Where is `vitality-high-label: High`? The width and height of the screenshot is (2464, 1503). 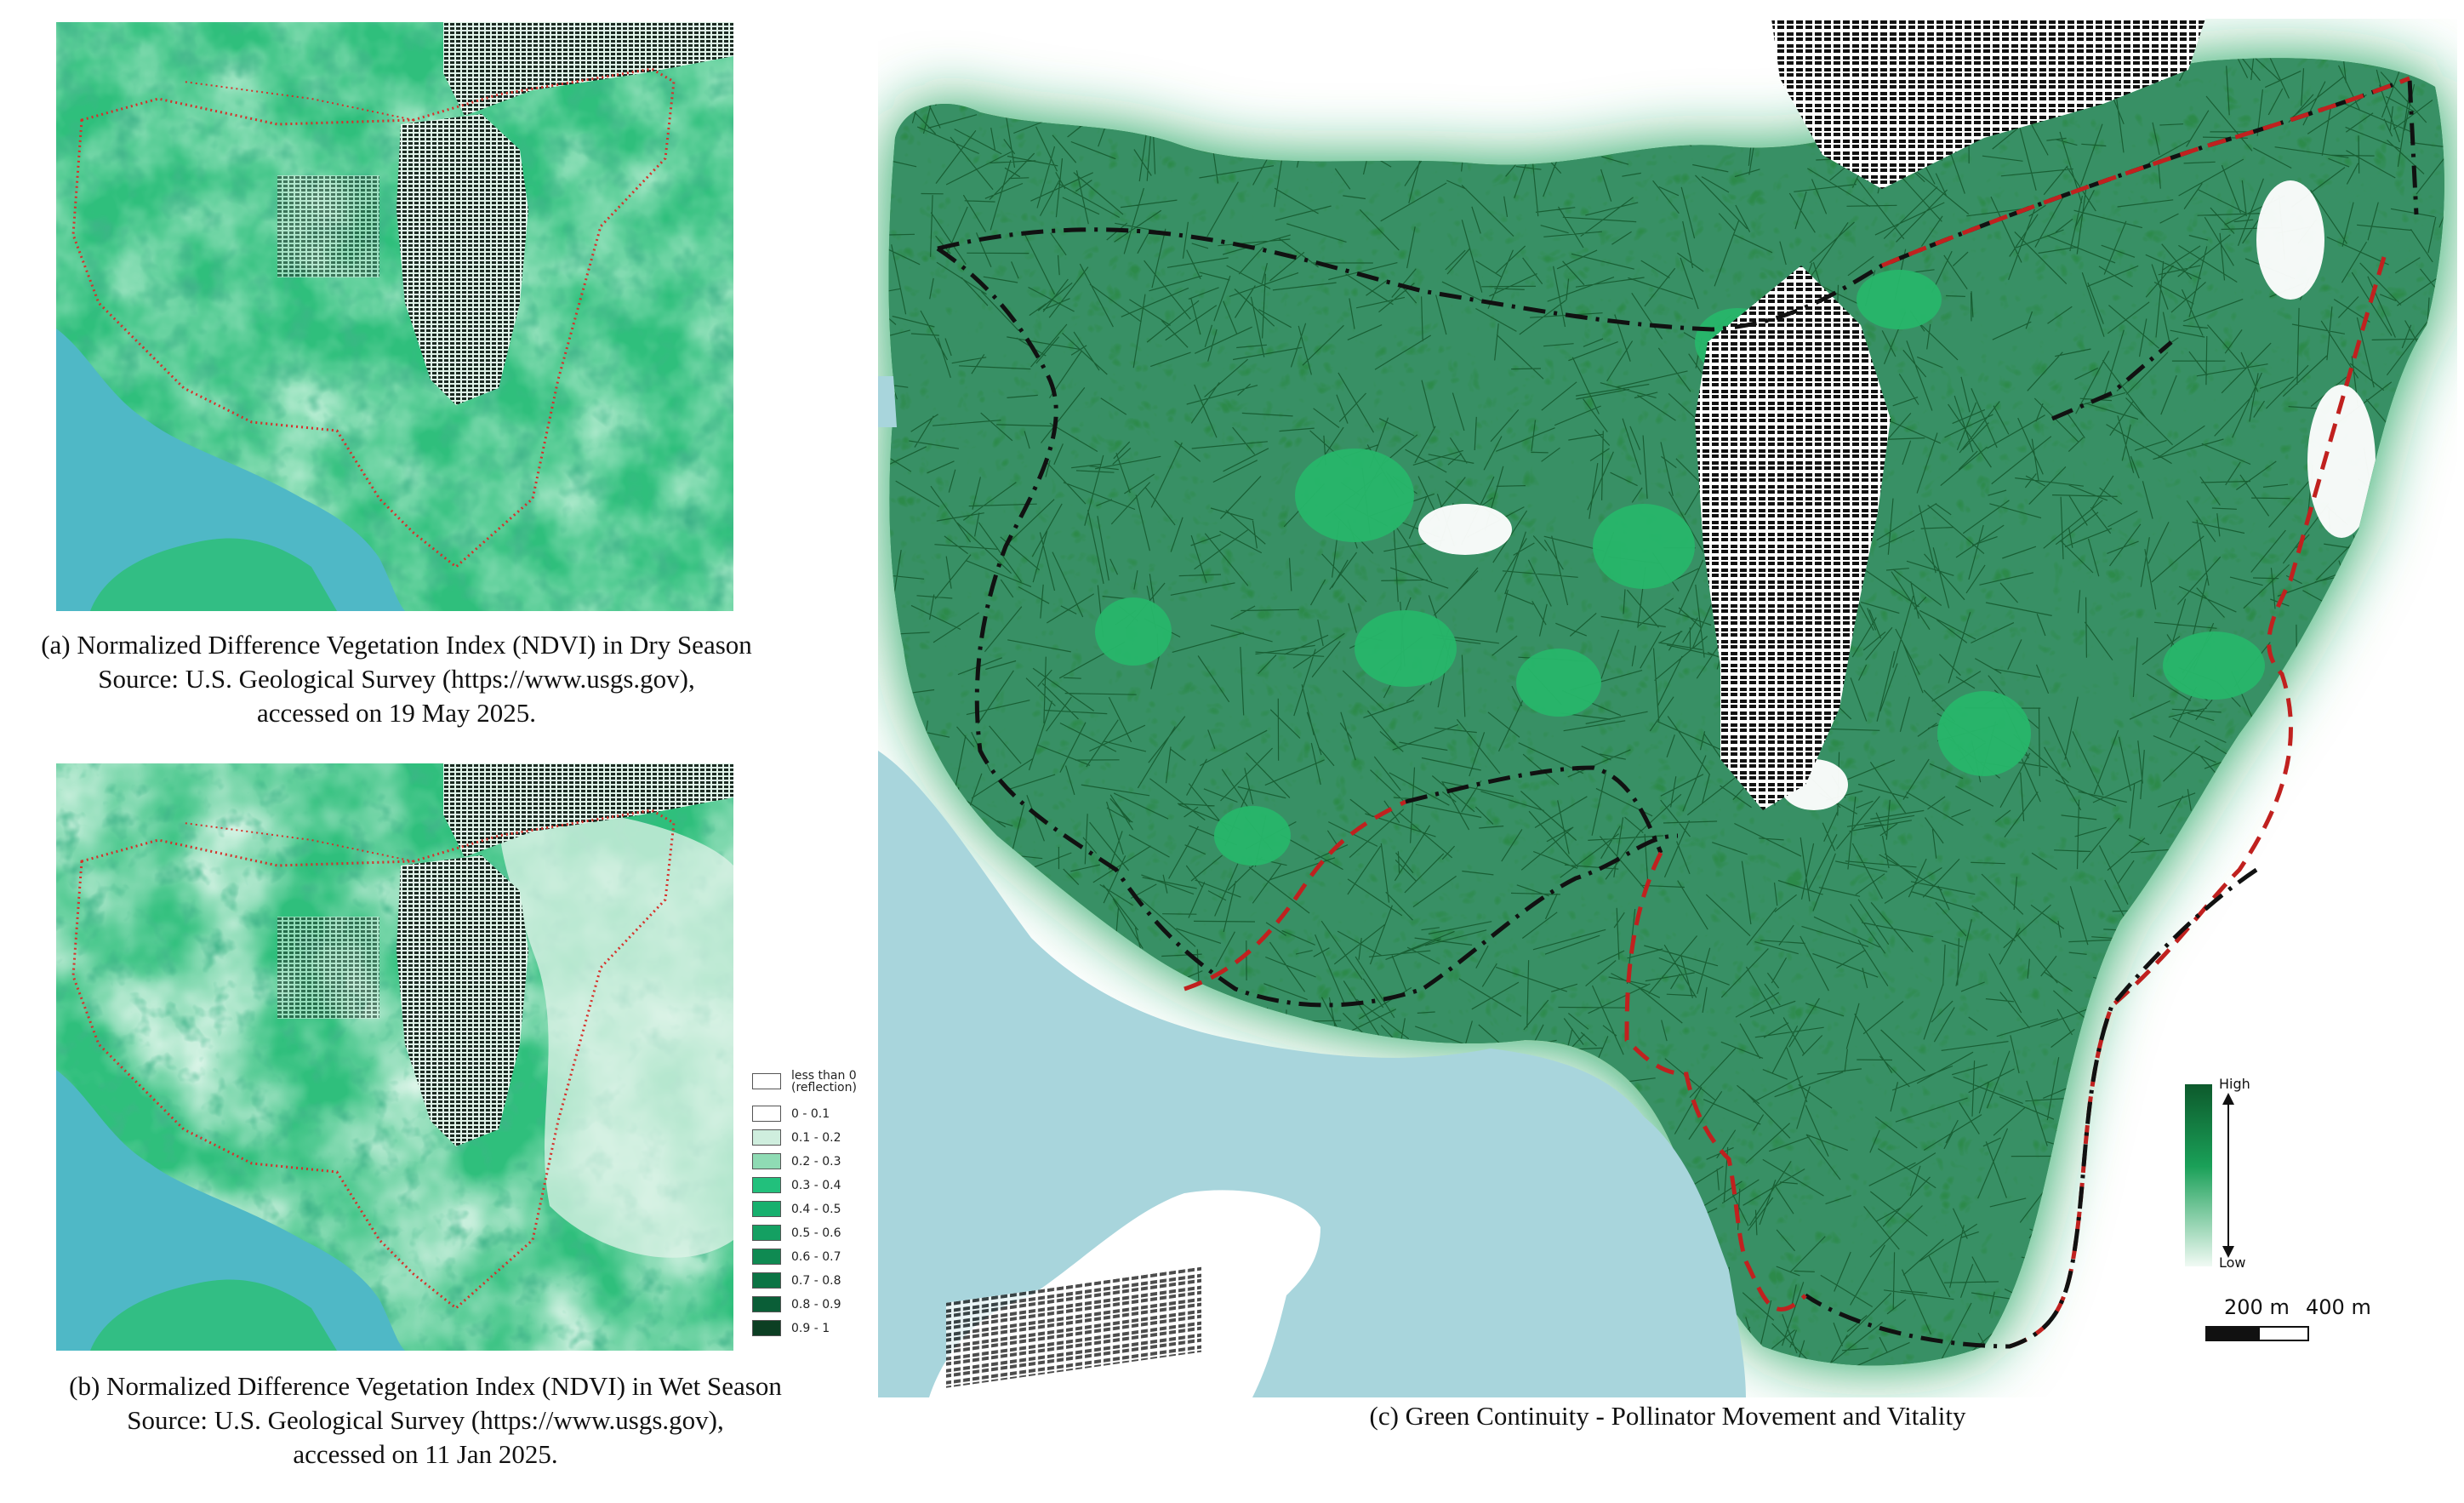
vitality-high-label: High is located at coordinates (2235, 1084).